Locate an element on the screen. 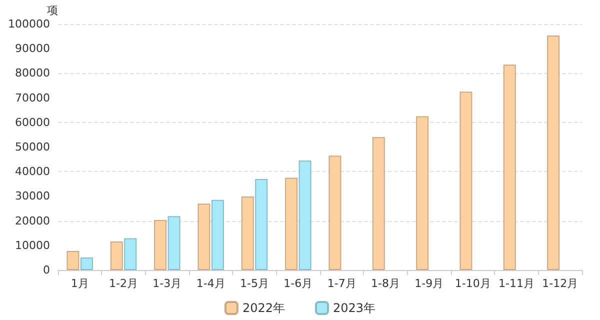 This screenshot has width=600, height=320. x-tick-label: 1-5月 is located at coordinates (254, 283).